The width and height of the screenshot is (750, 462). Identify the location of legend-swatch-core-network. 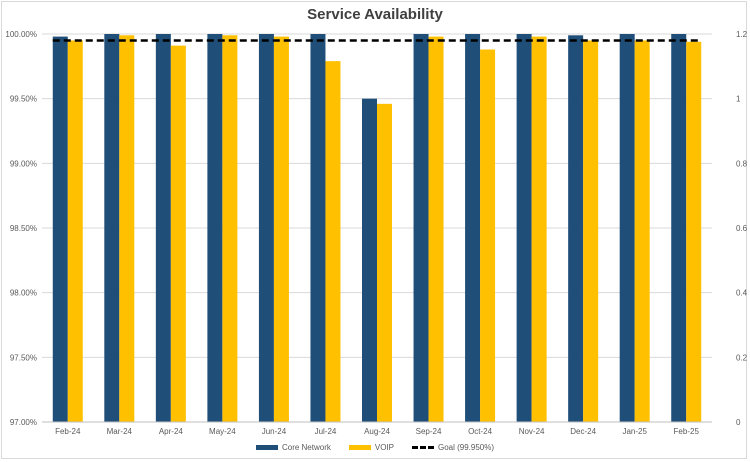
(266, 447).